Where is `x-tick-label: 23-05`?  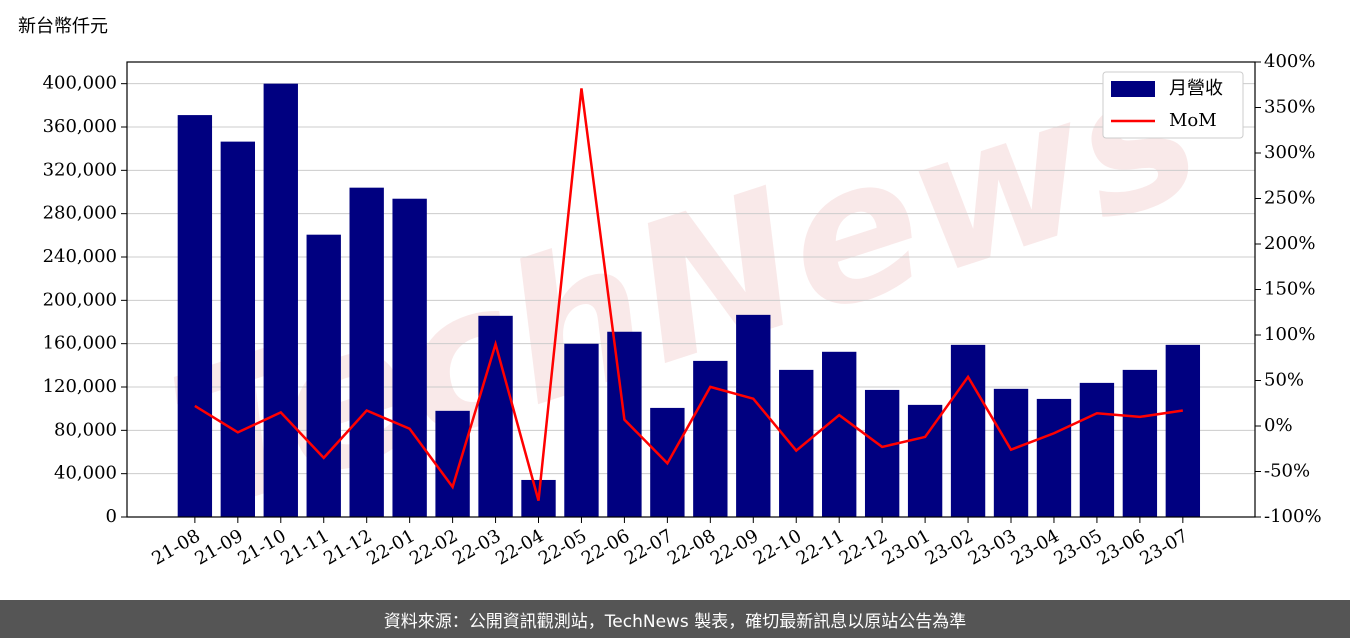
x-tick-label: 23-05 is located at coordinates (1077, 547).